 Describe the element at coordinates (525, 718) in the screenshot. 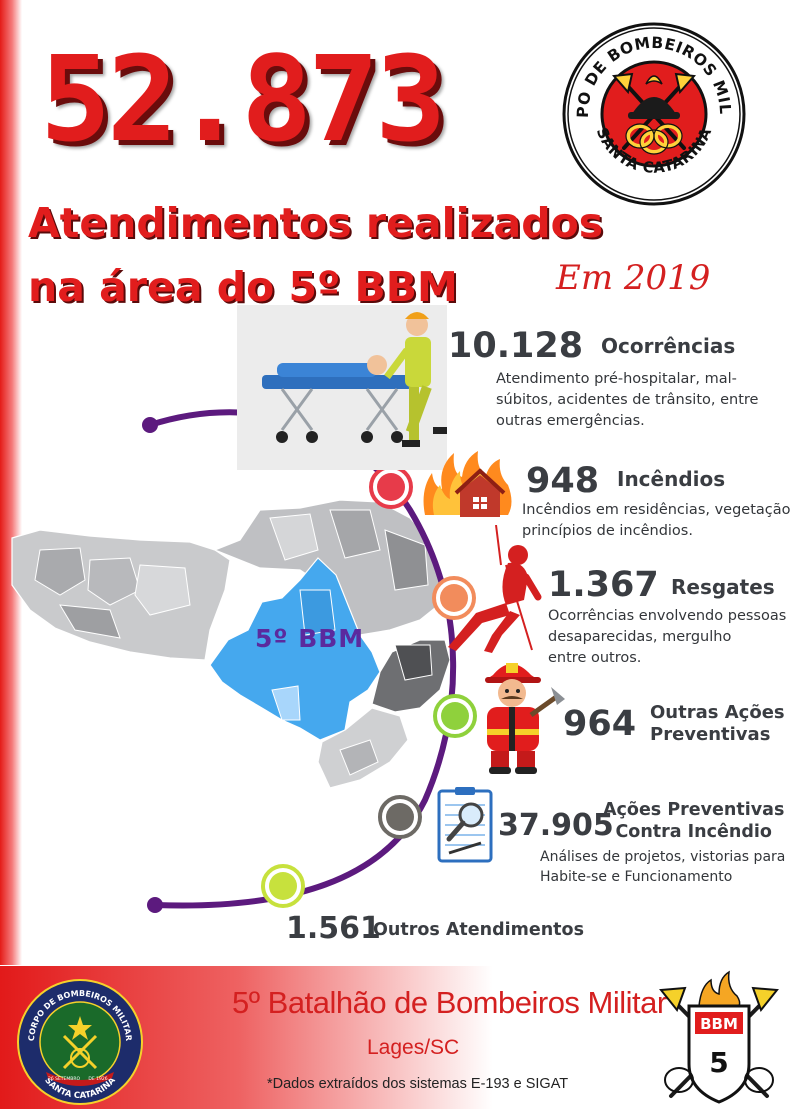

I see `firefighter-icon` at that location.